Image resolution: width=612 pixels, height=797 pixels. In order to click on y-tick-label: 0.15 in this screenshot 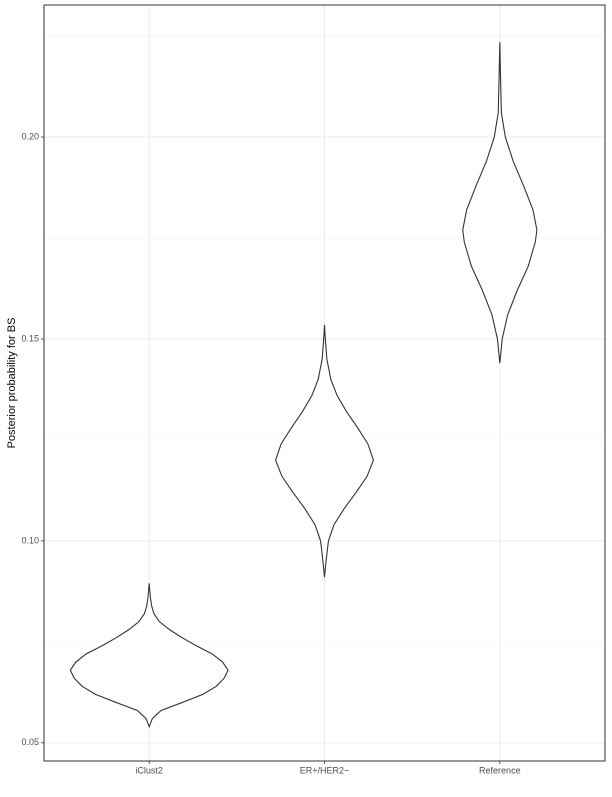, I will do `click(30, 338)`.